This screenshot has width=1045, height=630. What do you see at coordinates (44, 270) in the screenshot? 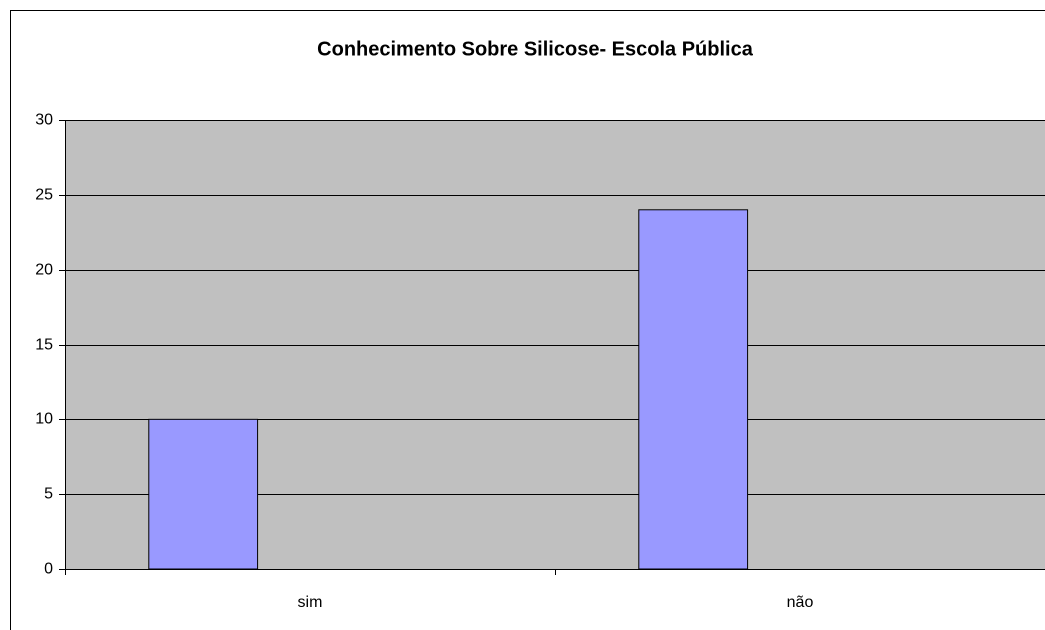
I see `y-tick-label: 20` at bounding box center [44, 270].